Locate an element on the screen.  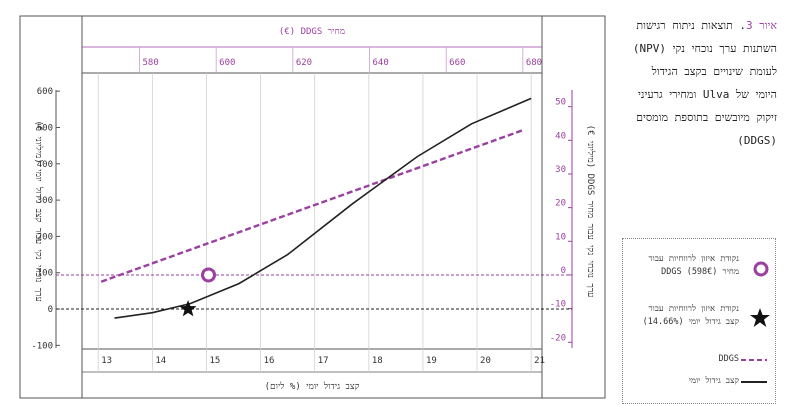
bottom-tick-label: 21 is located at coordinates (539, 361).